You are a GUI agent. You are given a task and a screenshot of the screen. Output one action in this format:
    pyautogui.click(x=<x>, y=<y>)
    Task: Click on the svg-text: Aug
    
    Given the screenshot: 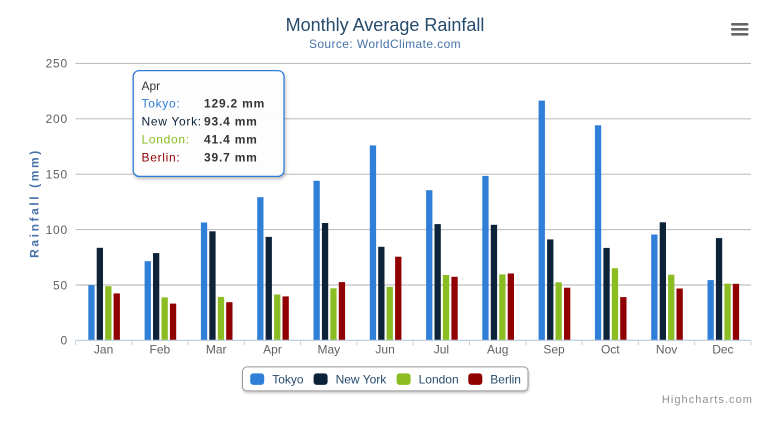 What is the action you would take?
    pyautogui.click(x=497, y=350)
    